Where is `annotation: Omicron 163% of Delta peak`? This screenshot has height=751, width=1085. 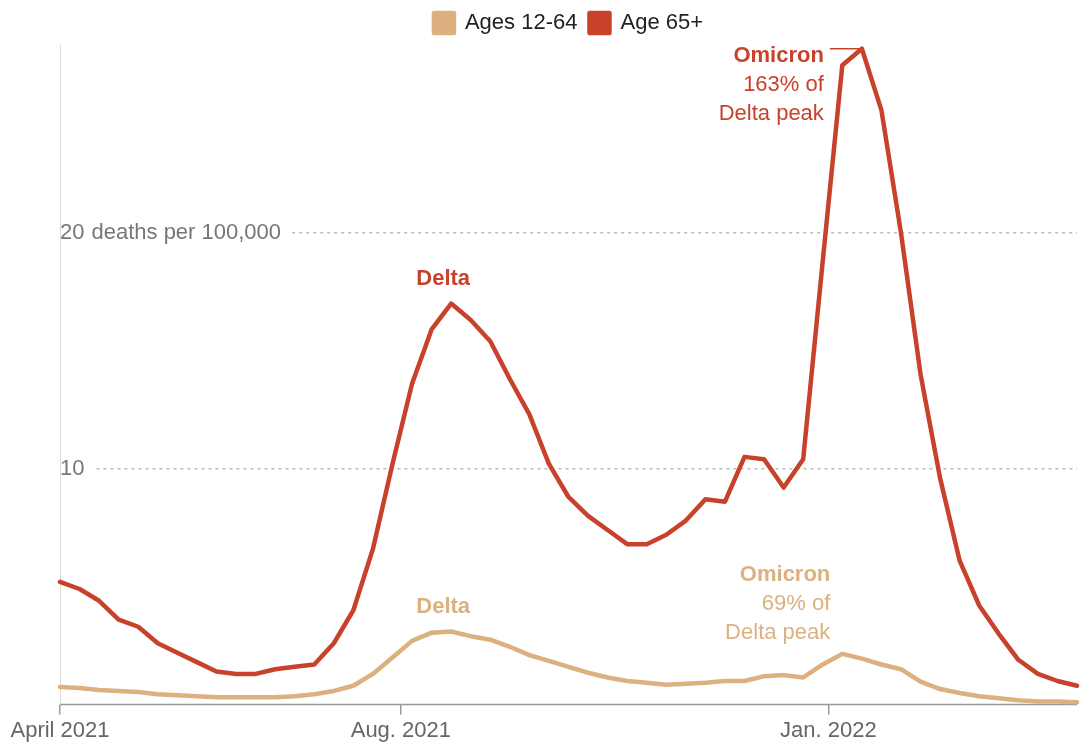
annotation: Omicron 163% of Delta peak is located at coordinates (771, 83).